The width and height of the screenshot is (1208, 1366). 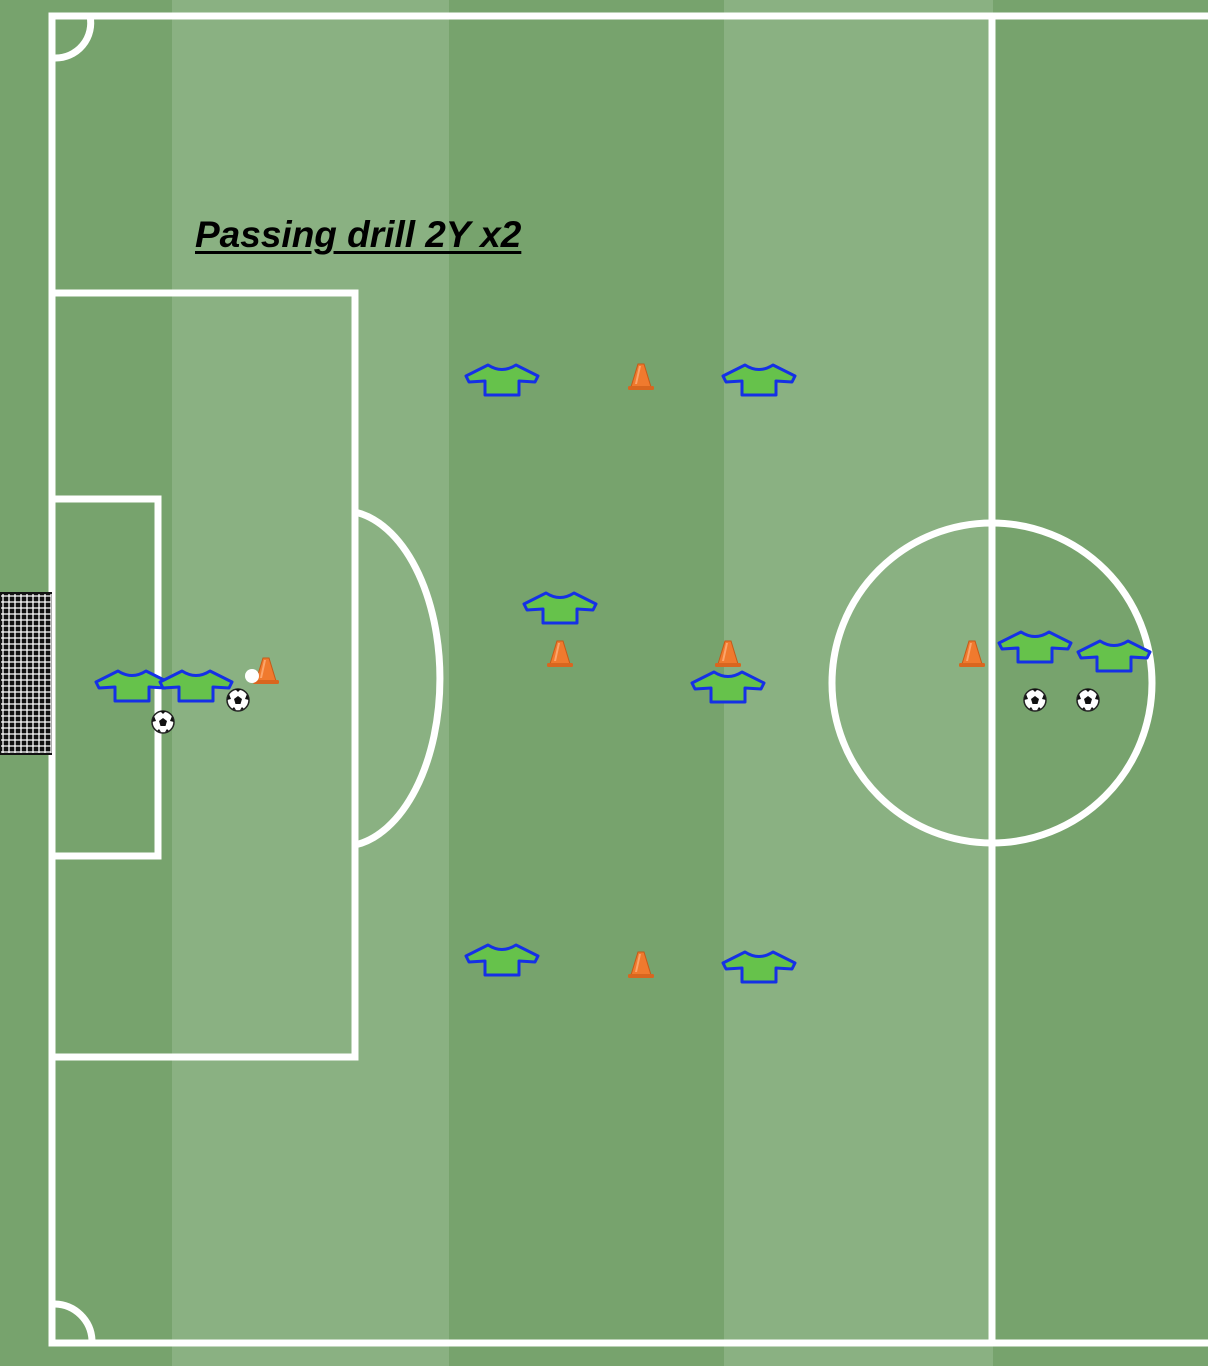 I want to click on balls, so click(x=625, y=711).